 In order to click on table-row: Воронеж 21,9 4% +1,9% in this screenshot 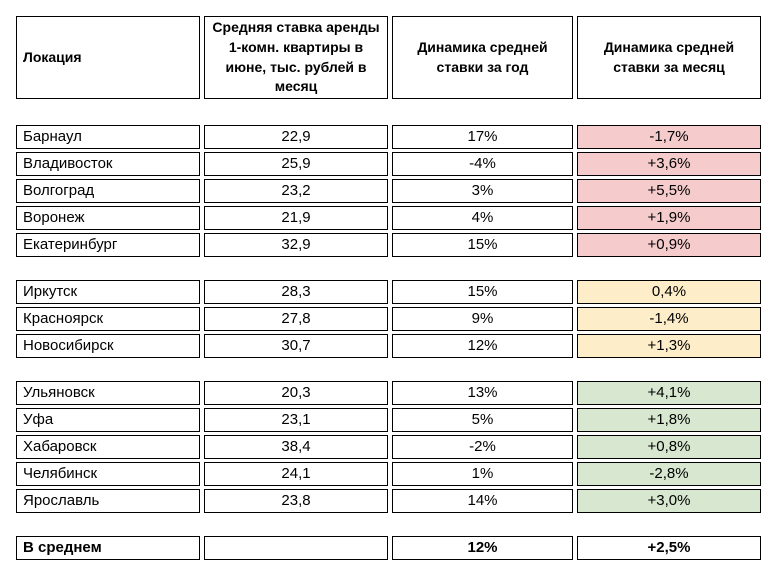, I will do `click(400, 218)`.